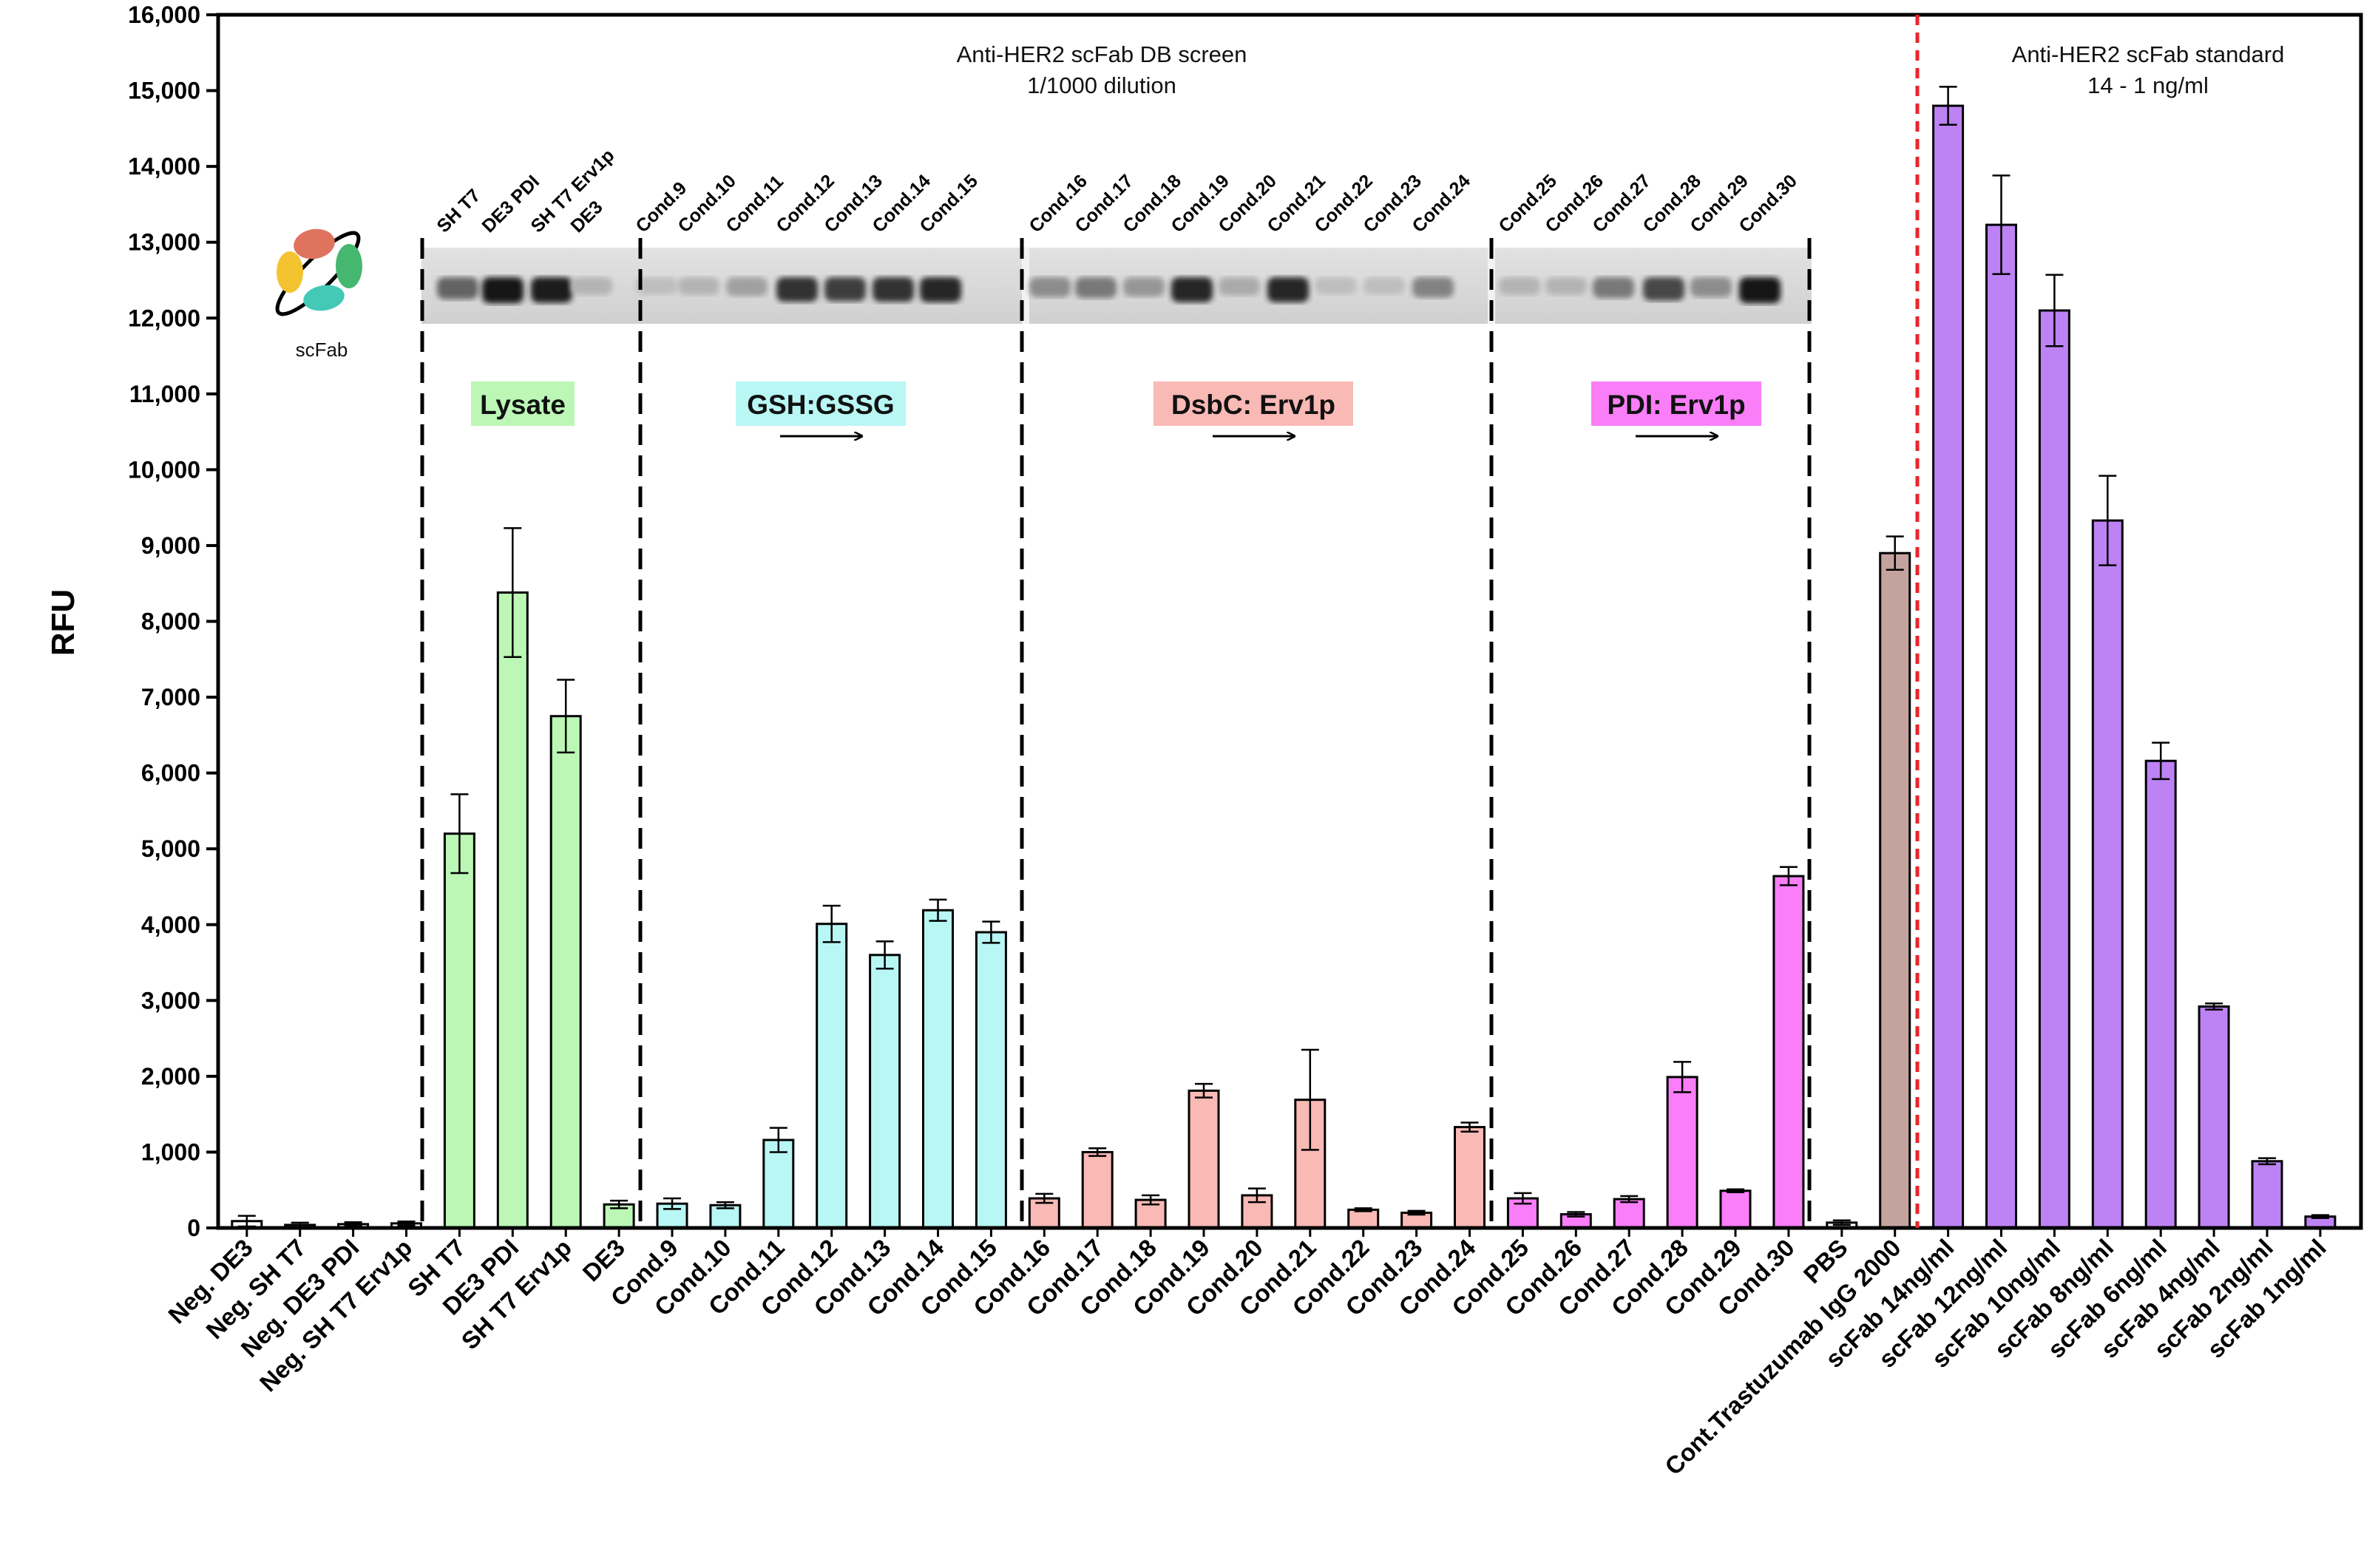 Image resolution: width=2378 pixels, height=1568 pixels. I want to click on y-tick-label: 14,000, so click(164, 166).